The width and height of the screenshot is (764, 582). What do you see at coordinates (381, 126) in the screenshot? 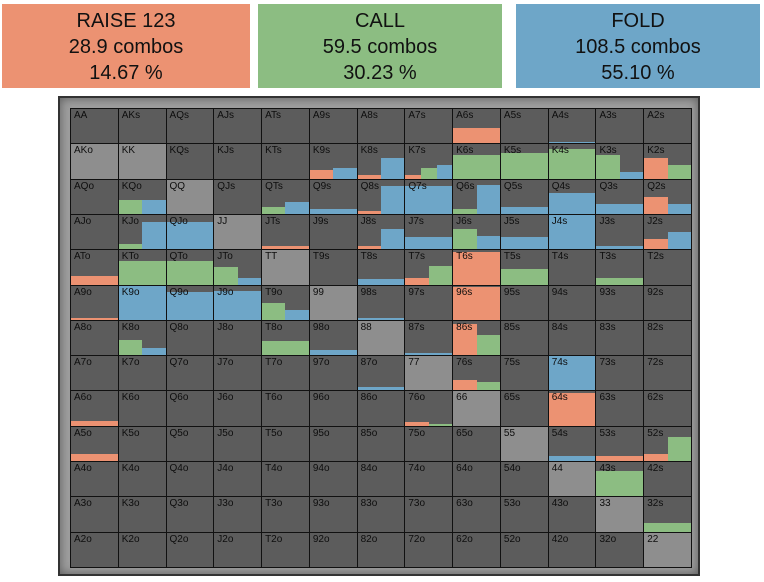
I see `hand-cell-A8s: A8s` at bounding box center [381, 126].